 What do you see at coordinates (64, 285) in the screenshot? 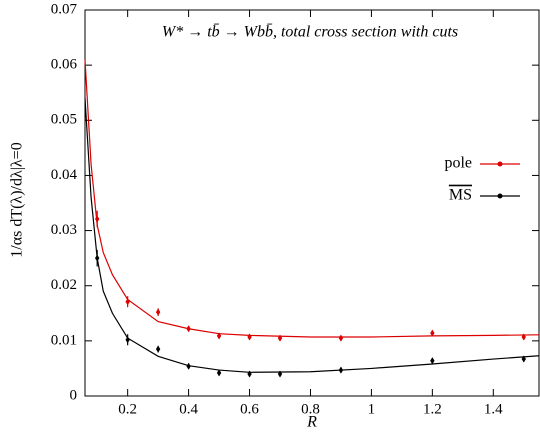
I see `y-tick-label: 0.02` at bounding box center [64, 285].